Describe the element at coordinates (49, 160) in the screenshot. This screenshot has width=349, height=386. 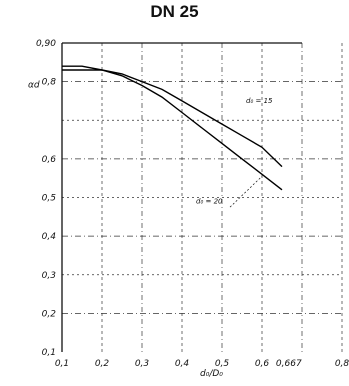
I see `y-tick-label: 0,6` at that location.